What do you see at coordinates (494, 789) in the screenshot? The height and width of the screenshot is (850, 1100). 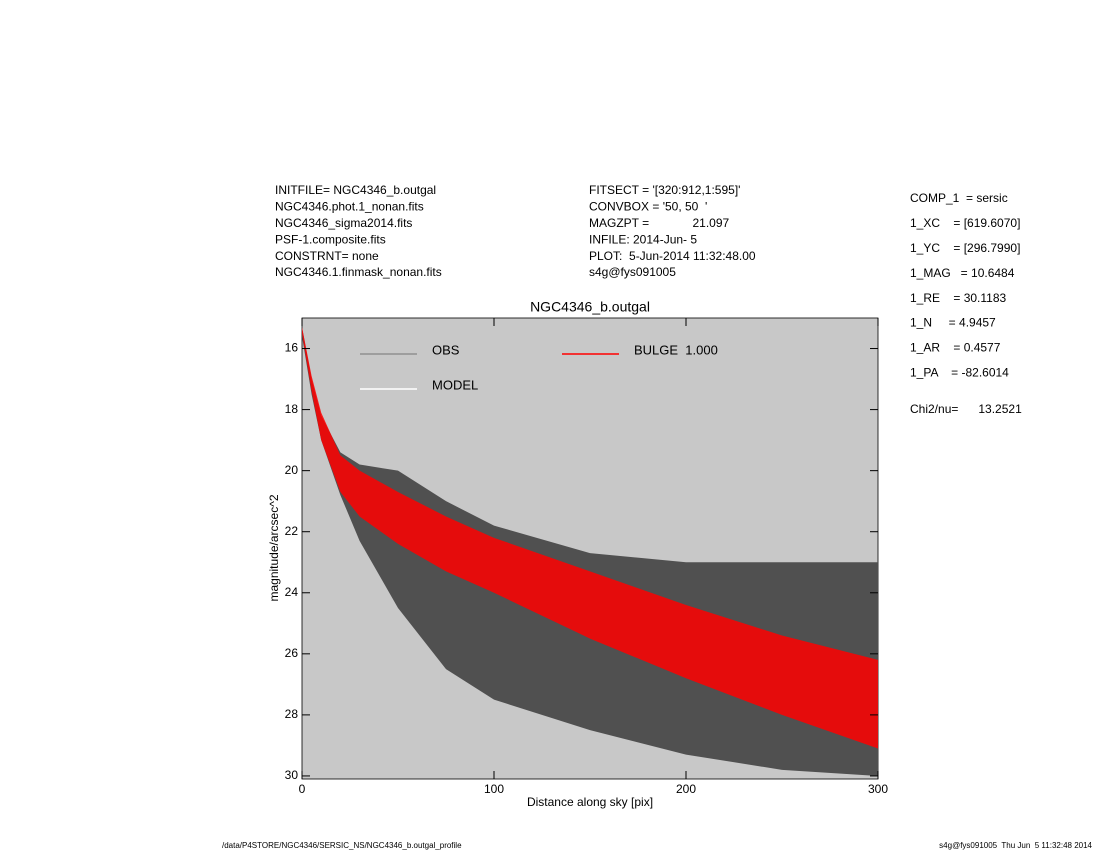 I see `x-tick-label: 100` at bounding box center [494, 789].